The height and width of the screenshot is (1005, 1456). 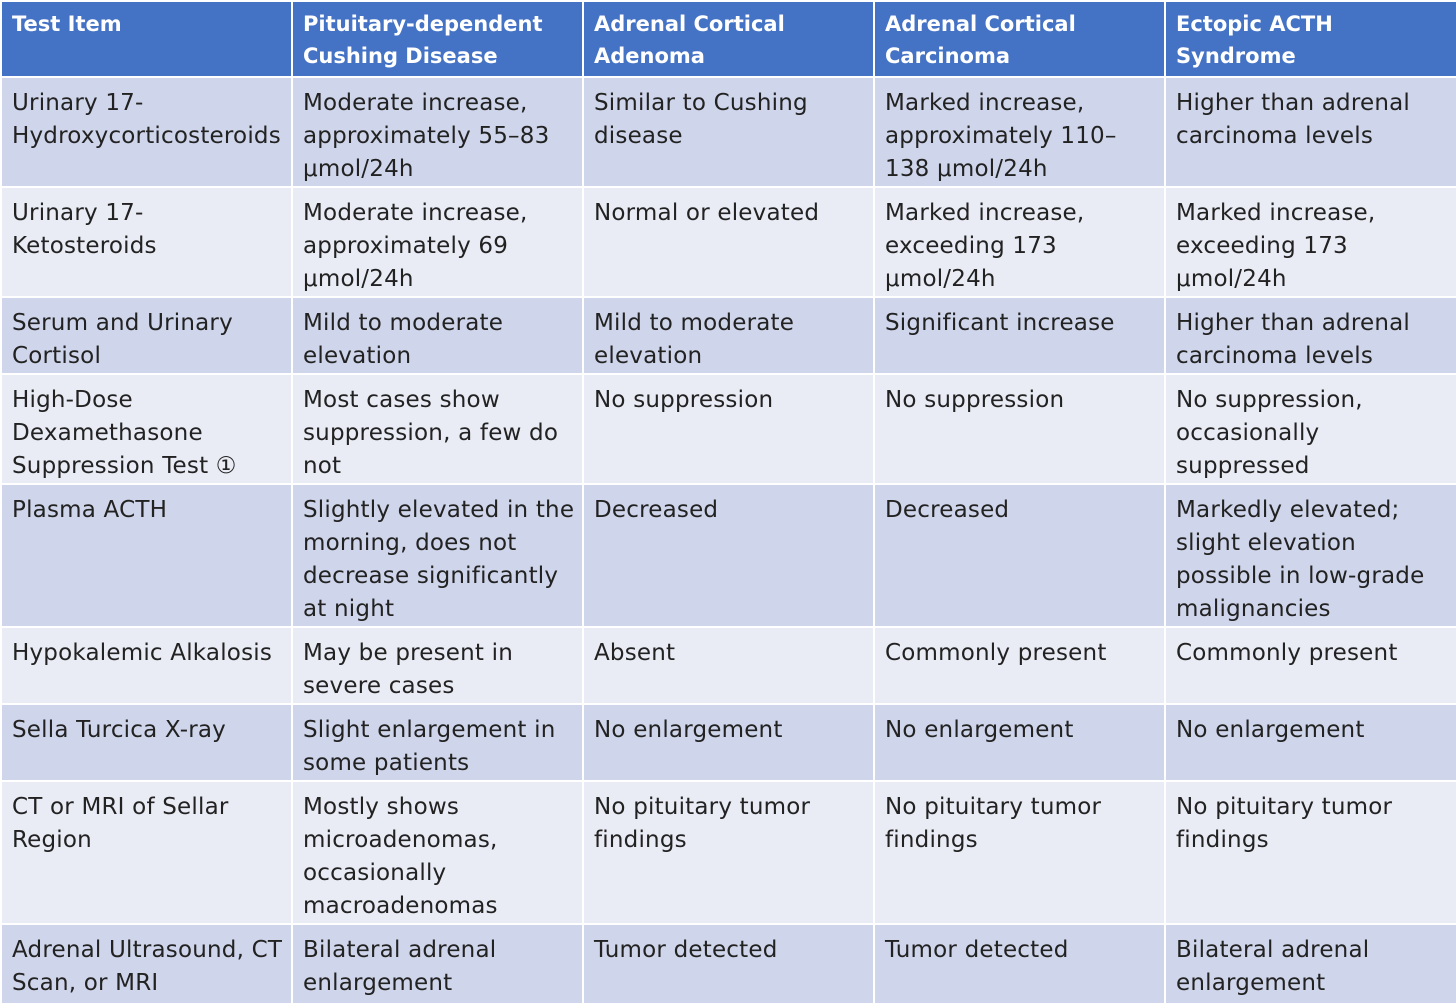 I want to click on table-cell: Normal or elevated, so click(x=728, y=242).